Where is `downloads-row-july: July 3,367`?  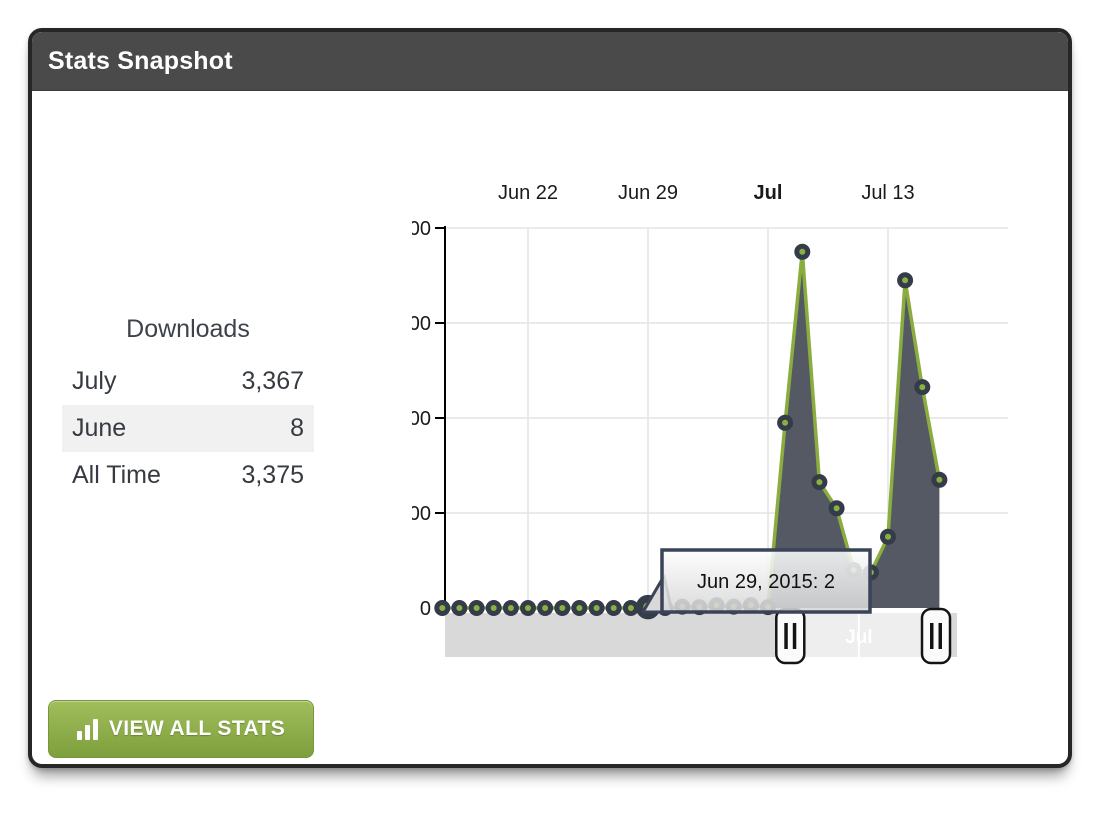
downloads-row-july: July 3,367 is located at coordinates (188, 381).